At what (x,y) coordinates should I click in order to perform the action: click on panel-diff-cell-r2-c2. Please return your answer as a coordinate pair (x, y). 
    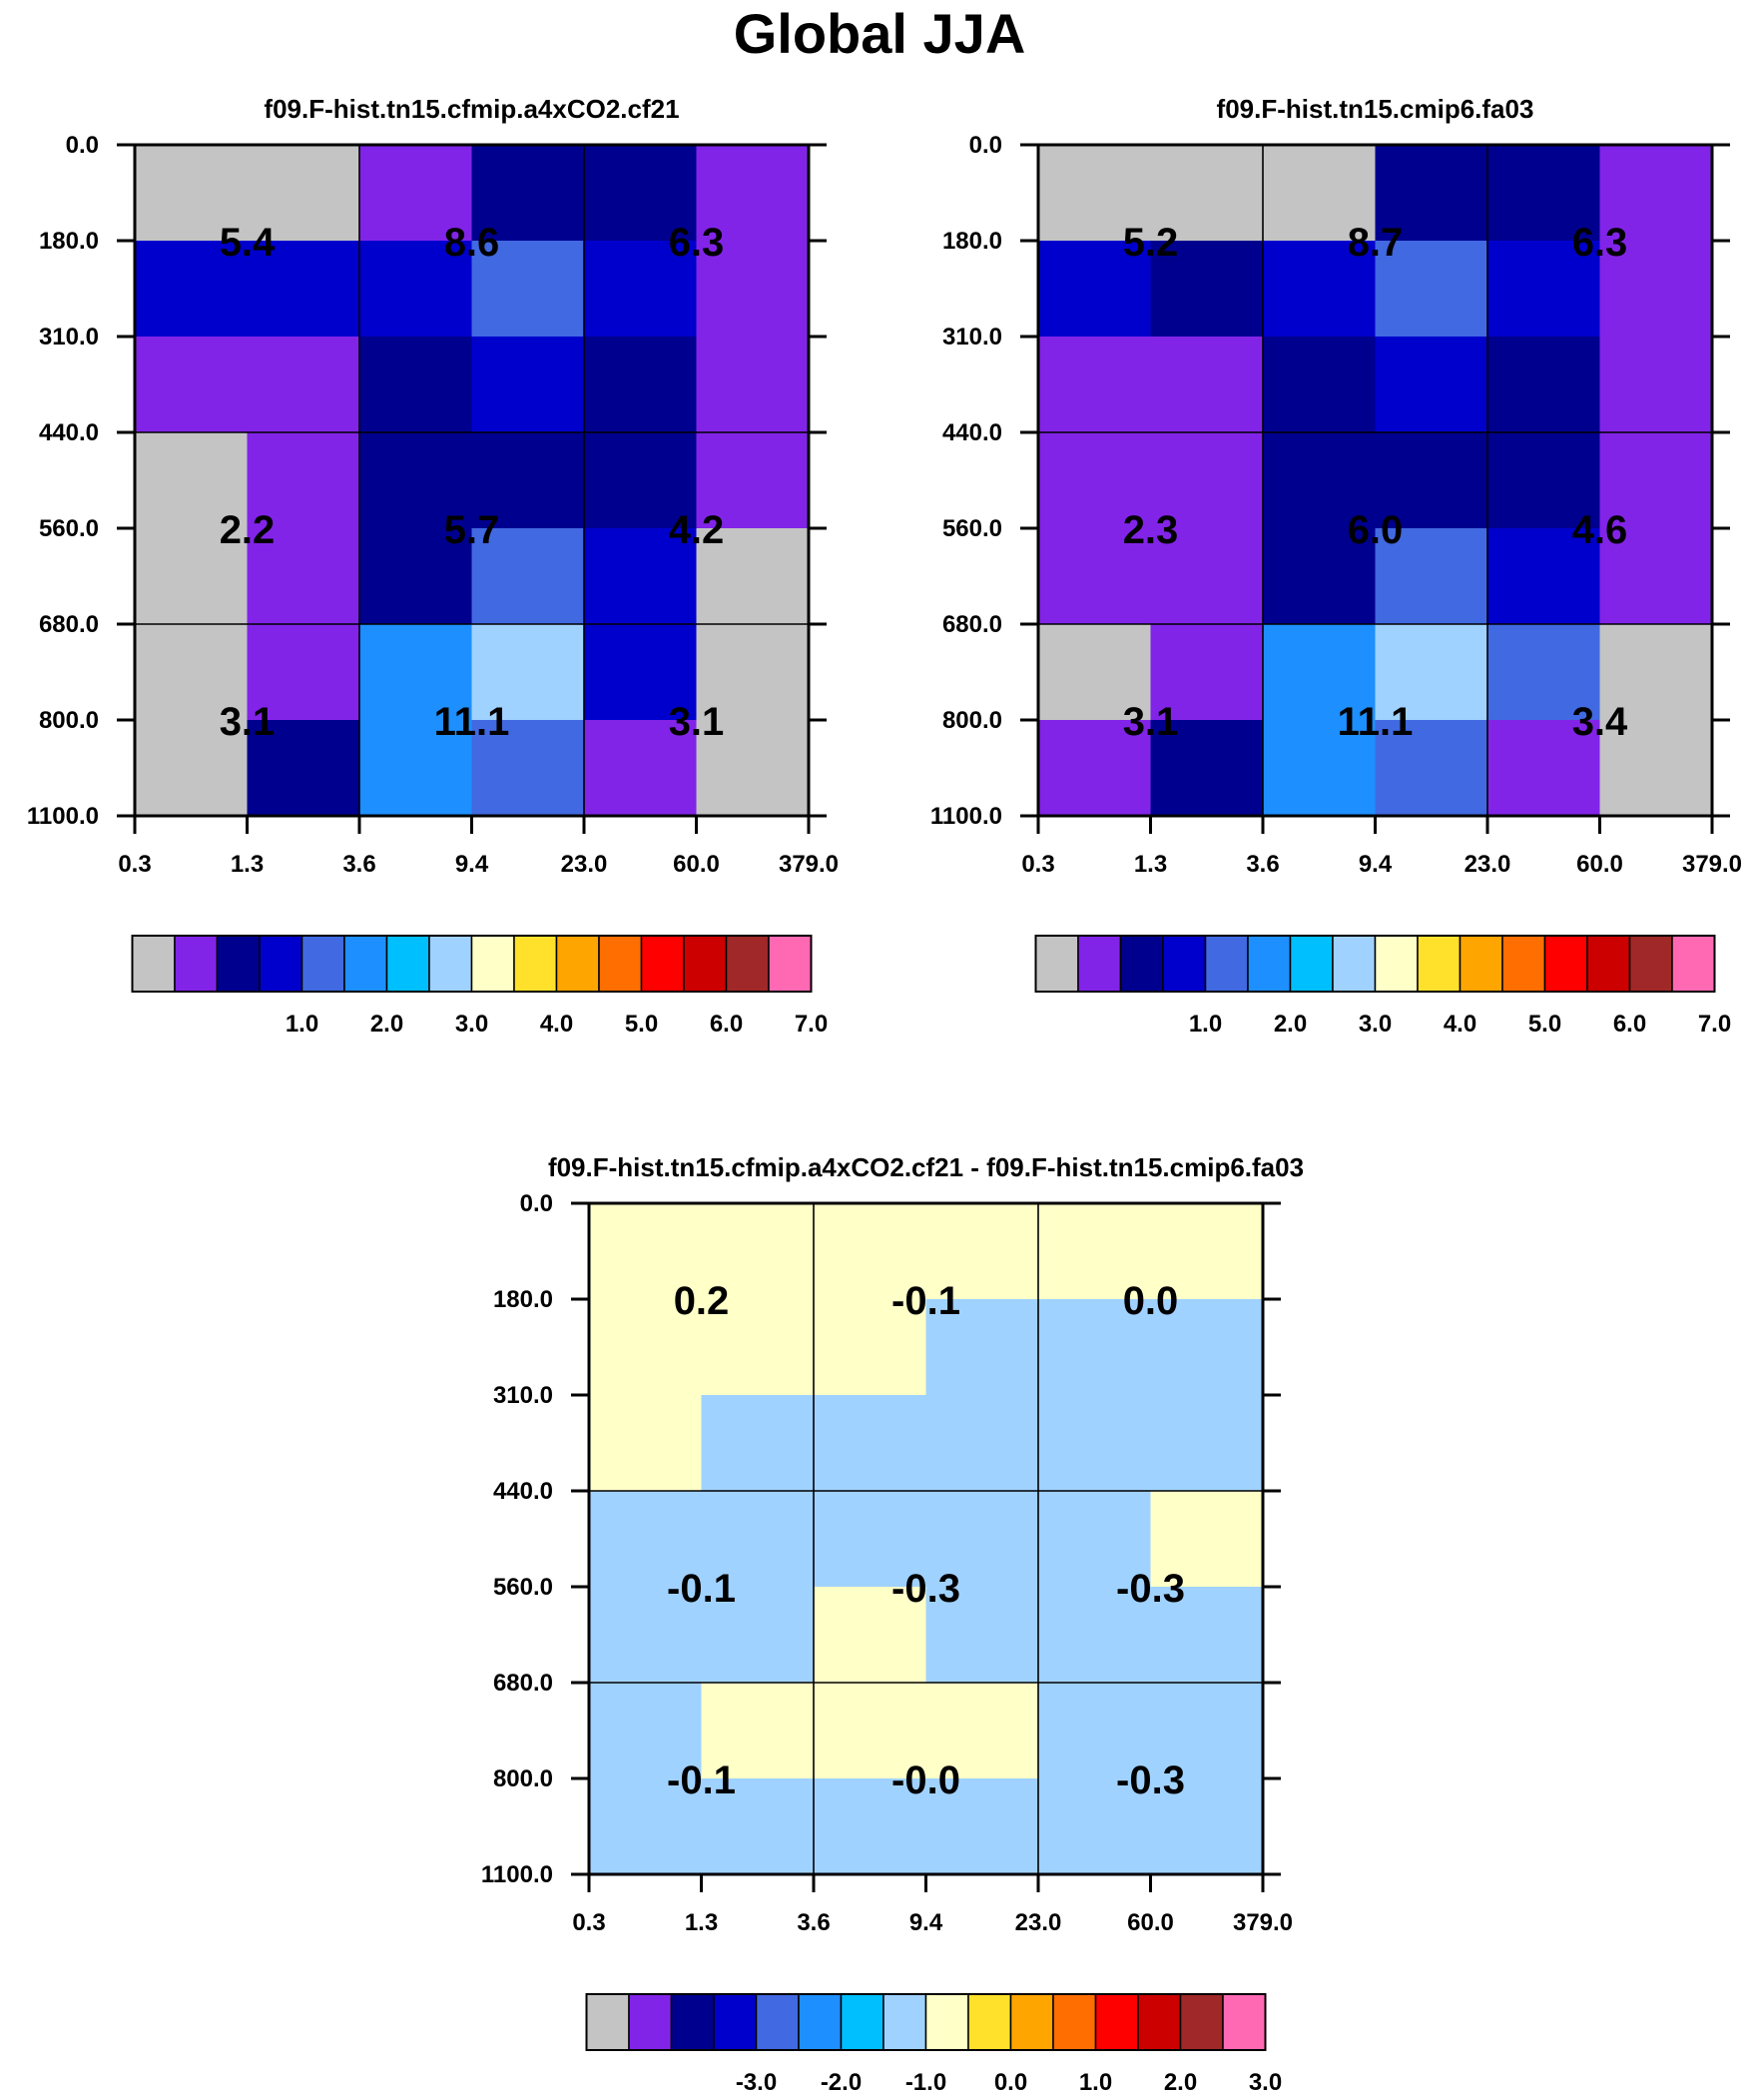
    Looking at the image, I should click on (870, 1443).